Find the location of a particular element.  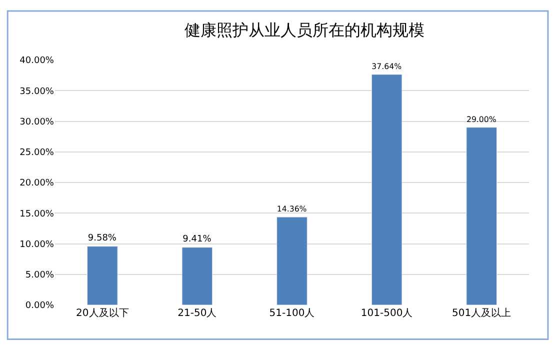

data-label: 9.58% is located at coordinates (102, 238).